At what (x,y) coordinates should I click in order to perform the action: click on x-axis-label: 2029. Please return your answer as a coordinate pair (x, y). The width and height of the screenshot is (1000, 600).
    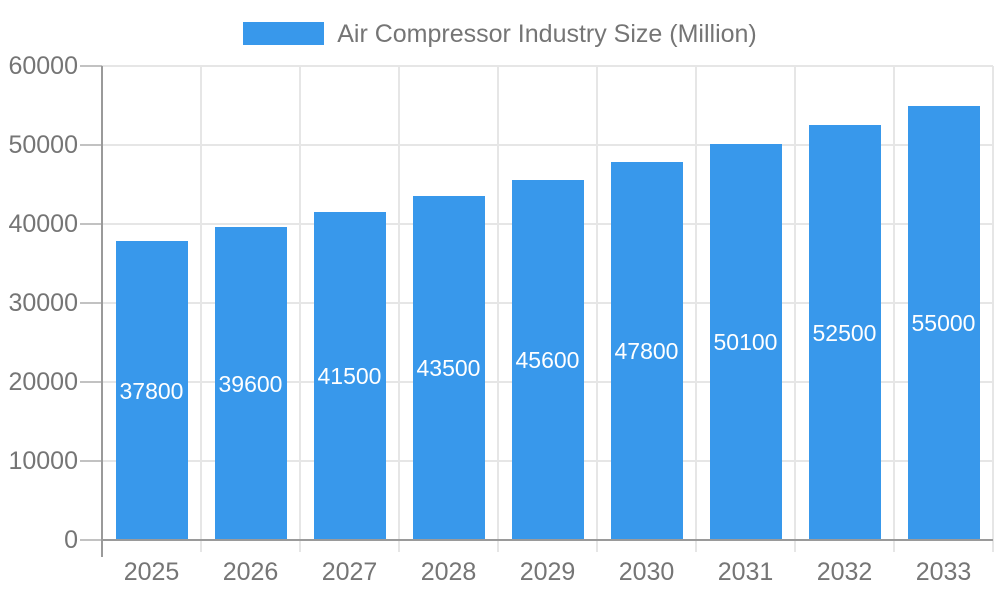
    Looking at the image, I should click on (547, 572).